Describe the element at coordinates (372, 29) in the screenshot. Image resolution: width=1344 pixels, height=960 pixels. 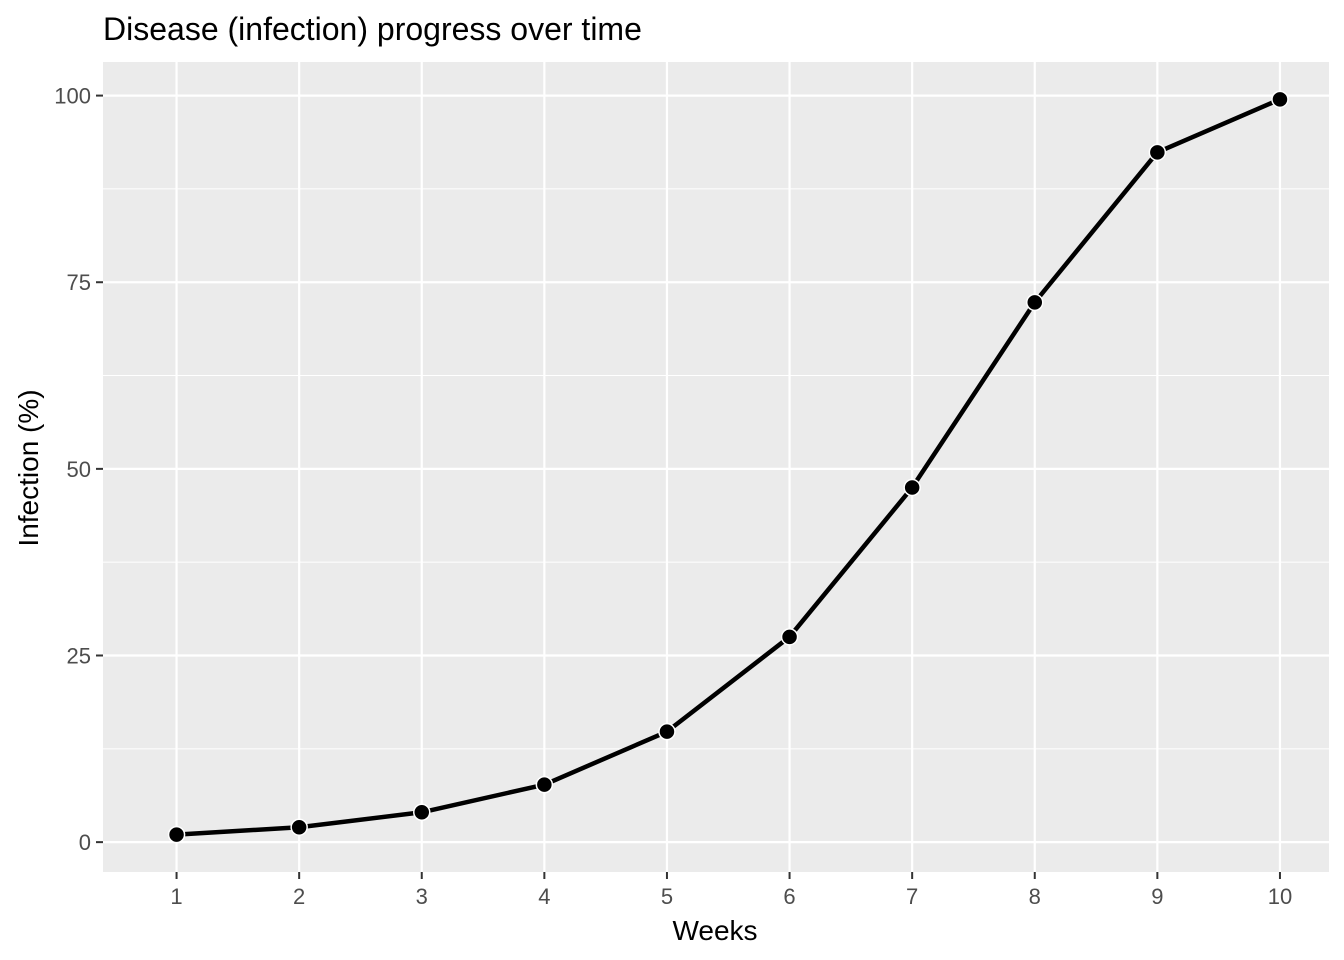
I see `chart-title: Disease (infection) progress over time` at that location.